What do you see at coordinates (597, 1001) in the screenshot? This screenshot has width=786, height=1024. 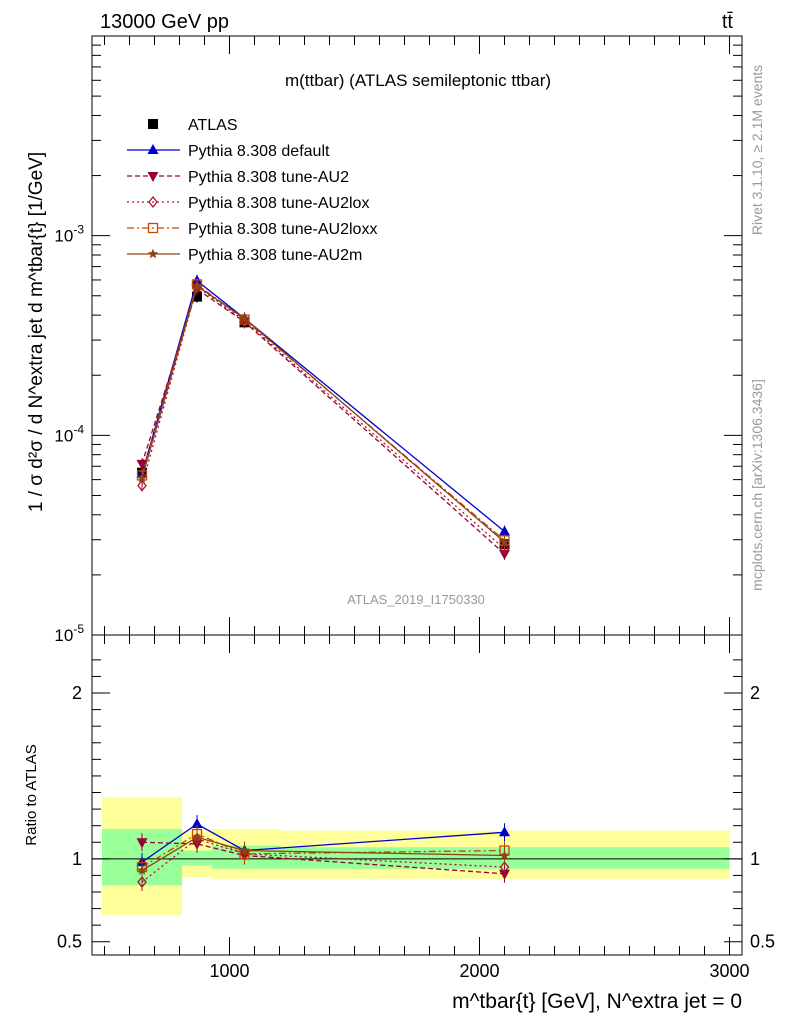 I see `x-axis-label: m^tbar{t} [GeV], N^extra jet = 0` at bounding box center [597, 1001].